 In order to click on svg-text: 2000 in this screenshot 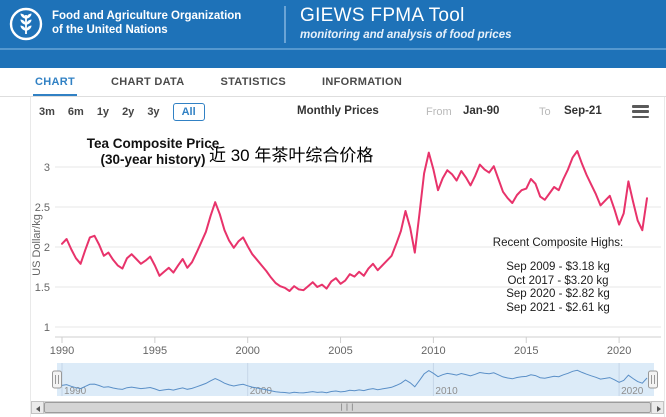, I will do `click(247, 351)`.